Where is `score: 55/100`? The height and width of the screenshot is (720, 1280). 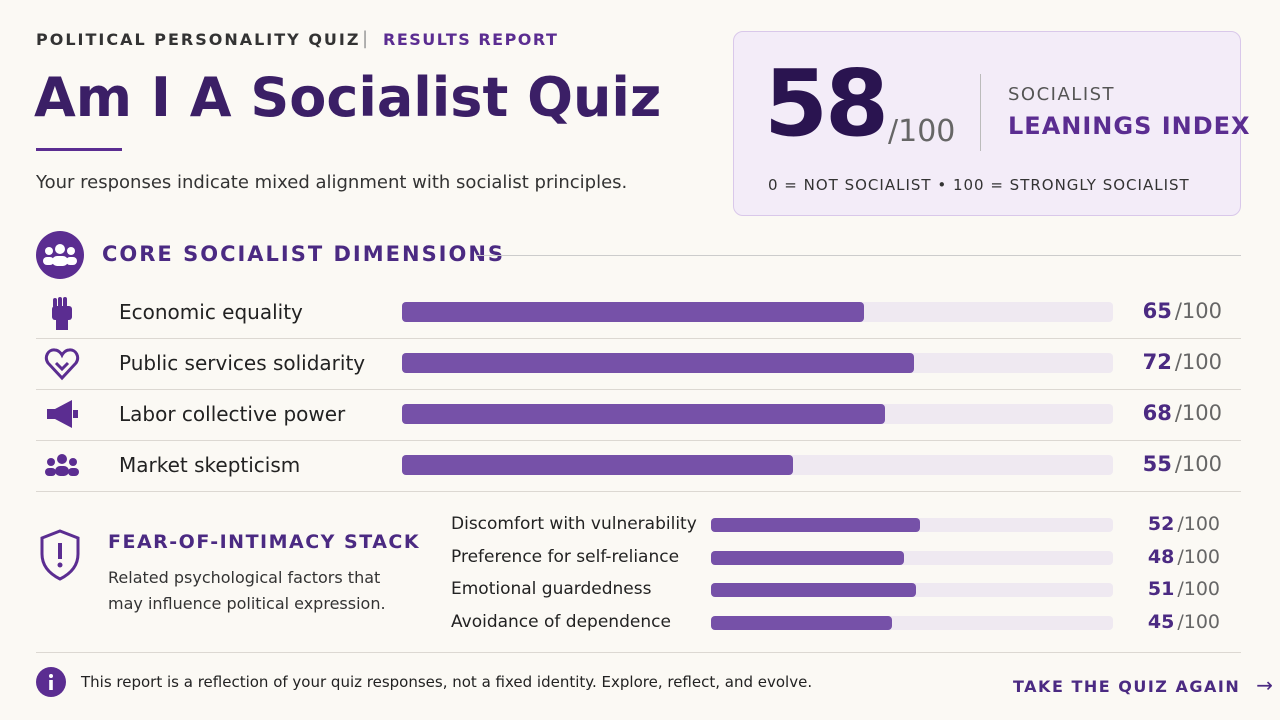 score: 55/100 is located at coordinates (1182, 464).